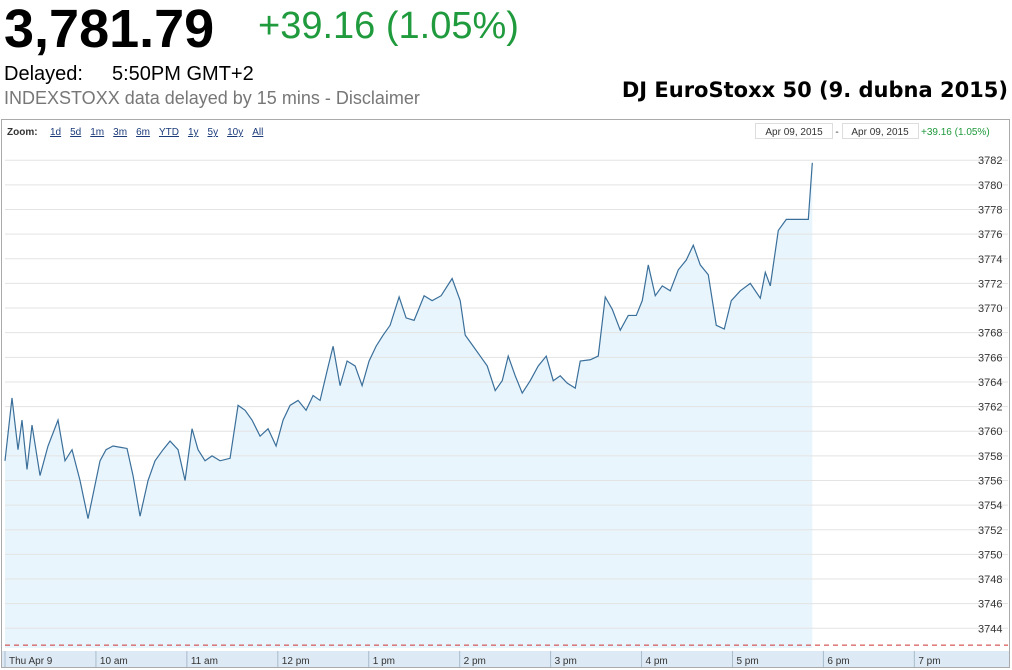 The image size is (1012, 670). I want to click on x-tick-label: 1 pm, so click(384, 661).